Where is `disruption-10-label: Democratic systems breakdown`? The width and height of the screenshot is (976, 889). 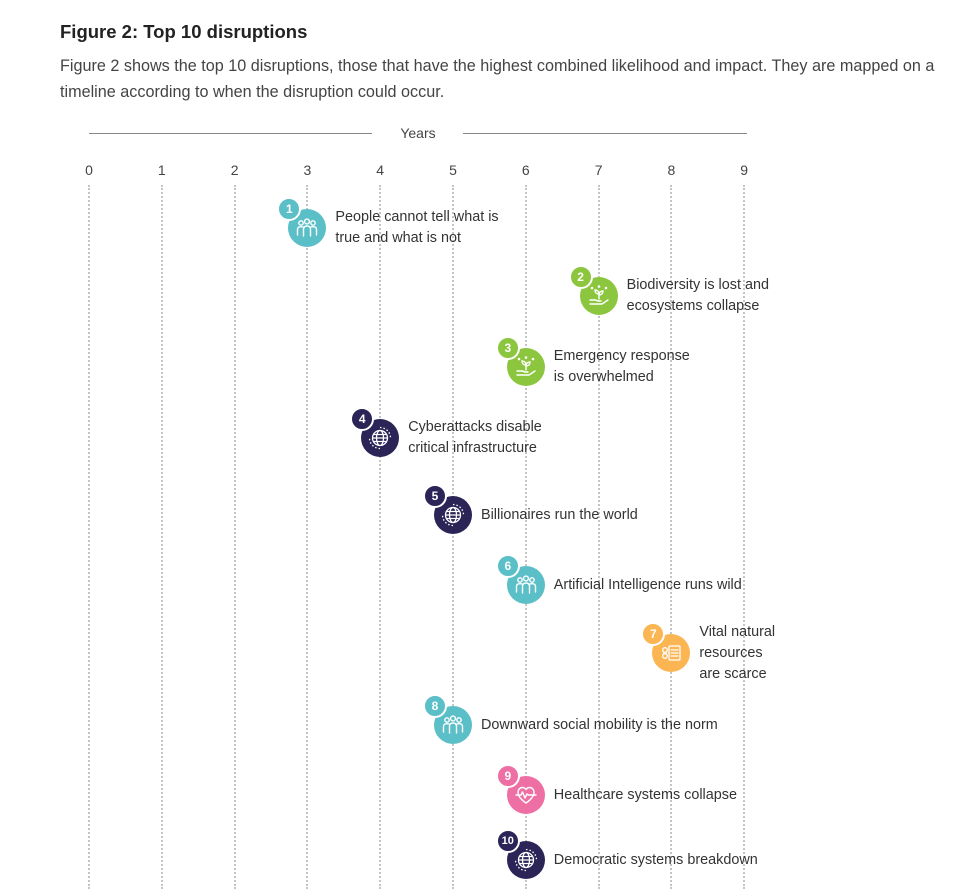
disruption-10-label: Democratic systems breakdown is located at coordinates (656, 860).